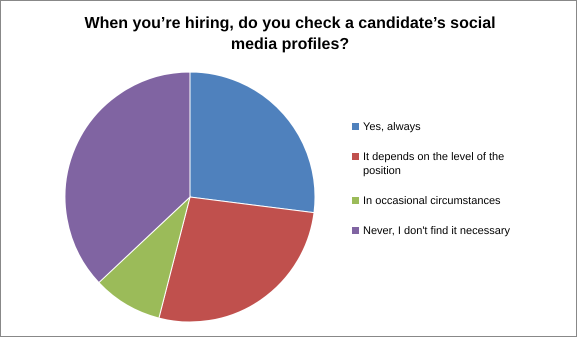 This screenshot has height=337, width=577. Describe the element at coordinates (433, 164) in the screenshot. I see `legend-label: It depends on the level of the position` at that location.